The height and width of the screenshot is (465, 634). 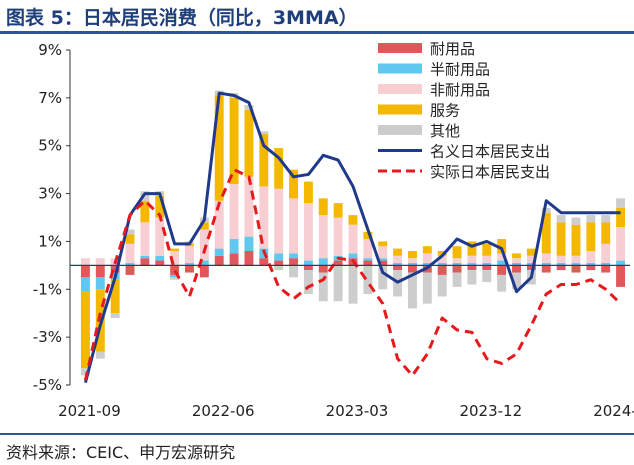 What do you see at coordinates (460, 70) in the screenshot?
I see `legend-label: 半耐用品` at bounding box center [460, 70].